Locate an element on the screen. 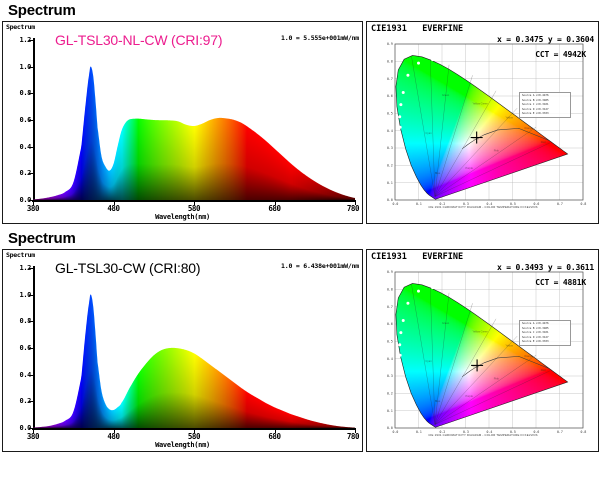  y-axis-name-2: Spectrum is located at coordinates (20, 255).